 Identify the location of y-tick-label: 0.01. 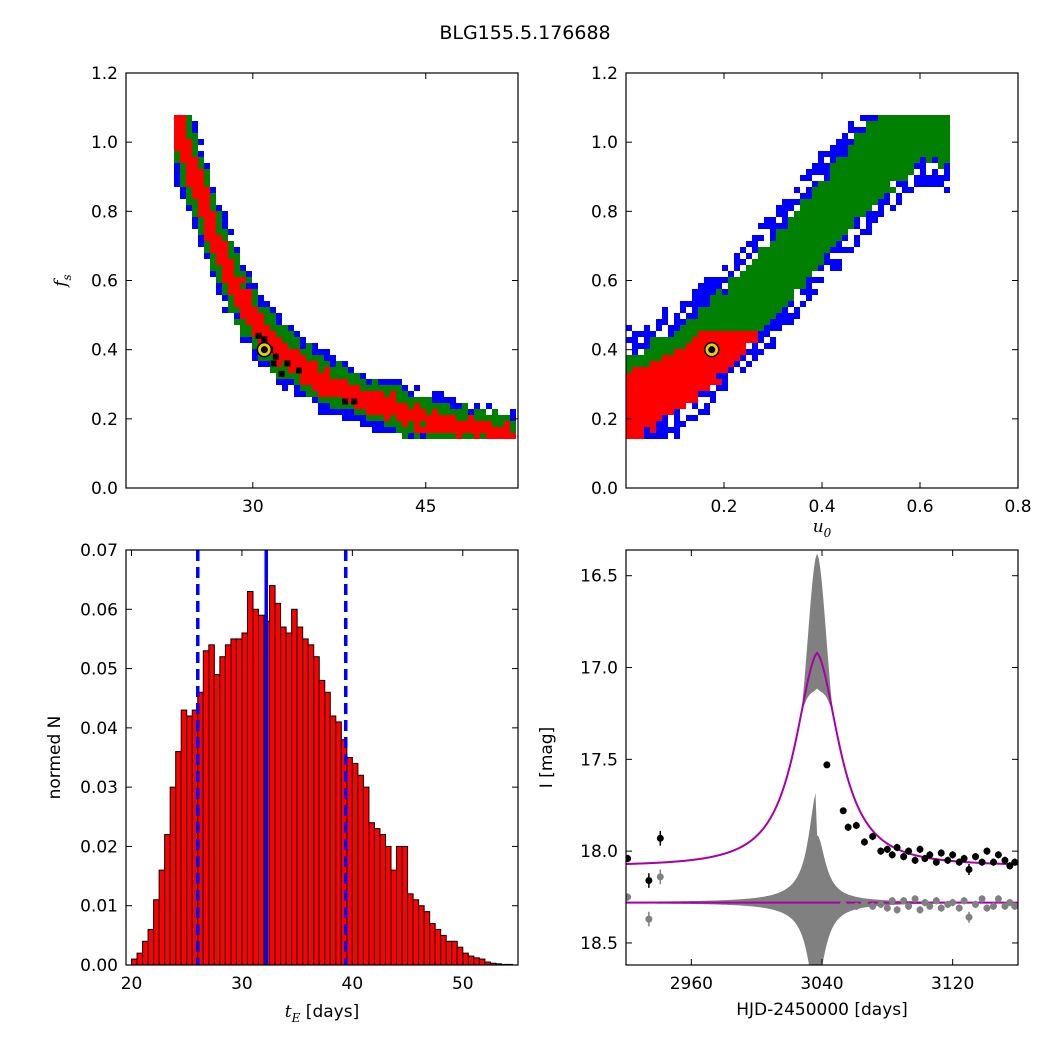
(99, 907).